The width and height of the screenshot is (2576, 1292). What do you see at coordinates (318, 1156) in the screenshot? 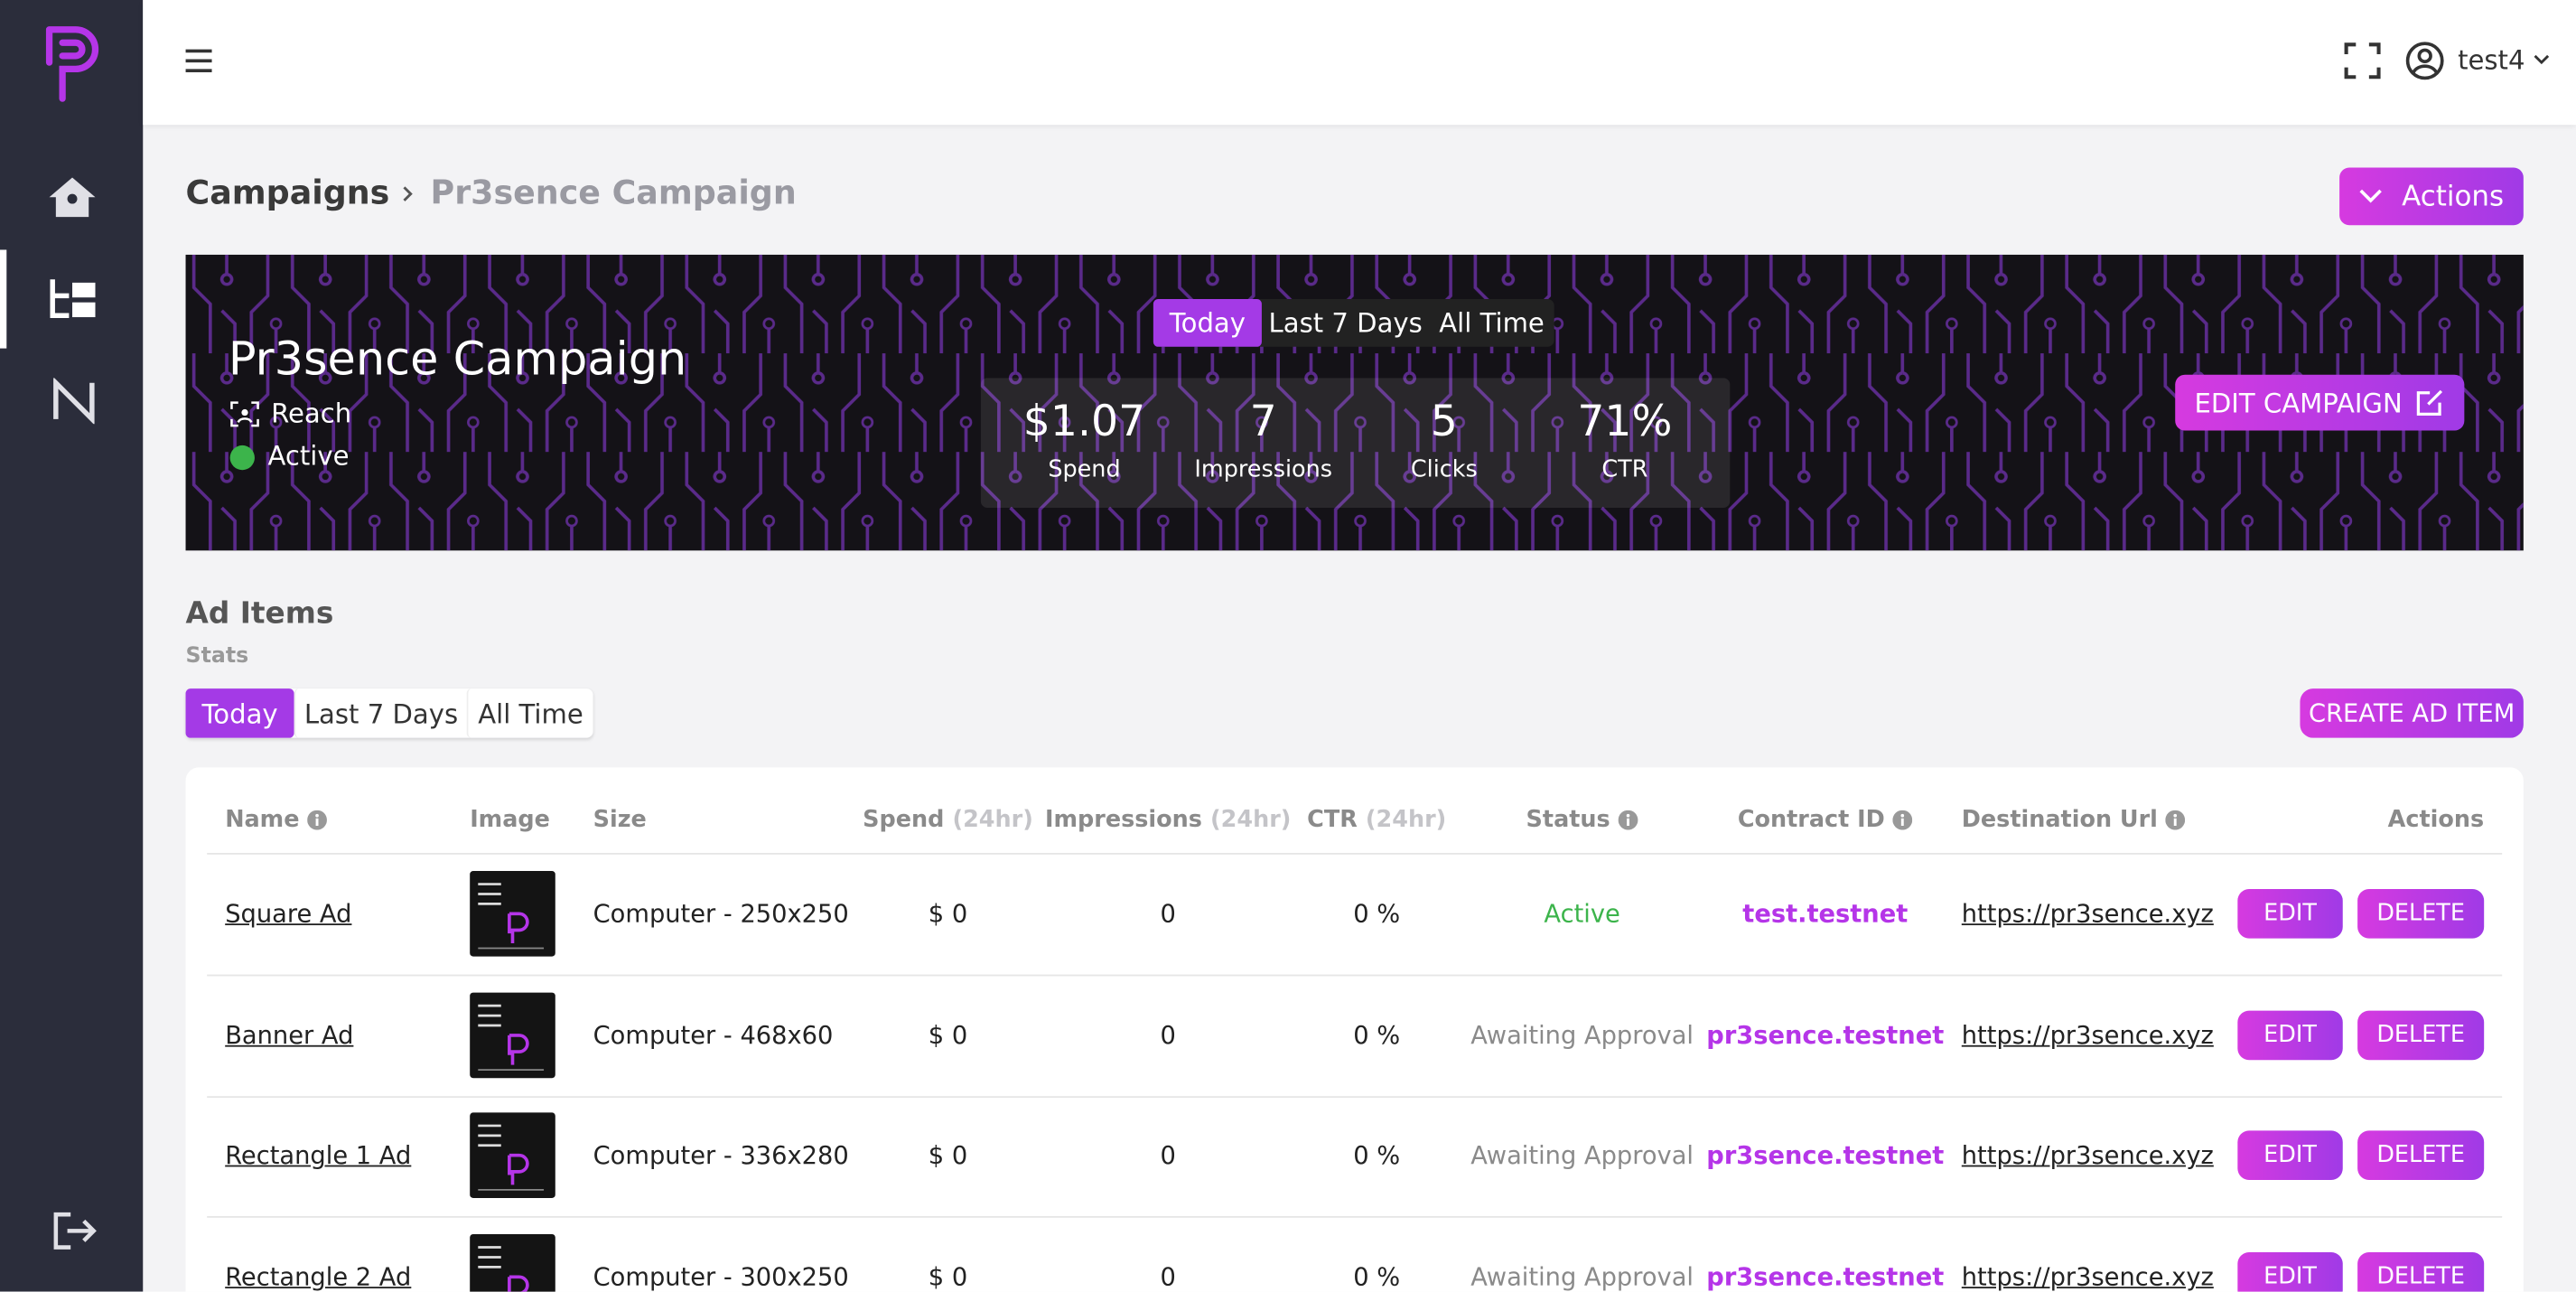
I see `cell-name: Rectangle 1 Ad` at bounding box center [318, 1156].